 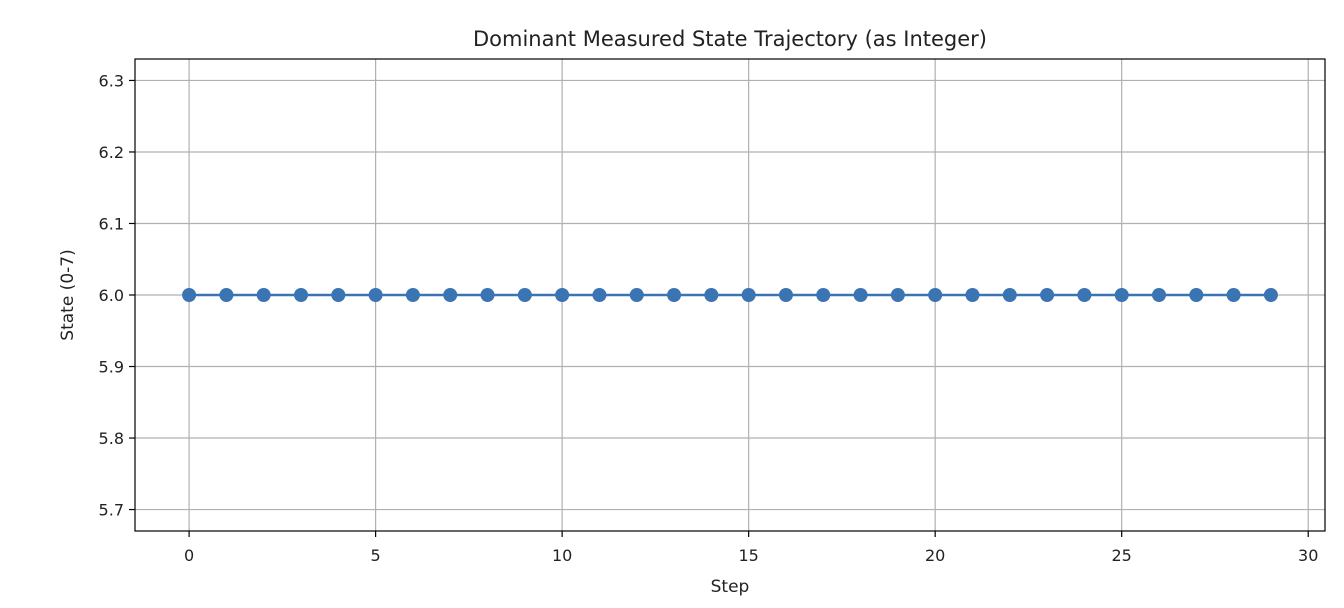 What do you see at coordinates (111, 295) in the screenshot?
I see `y-tick-label: 6.0` at bounding box center [111, 295].